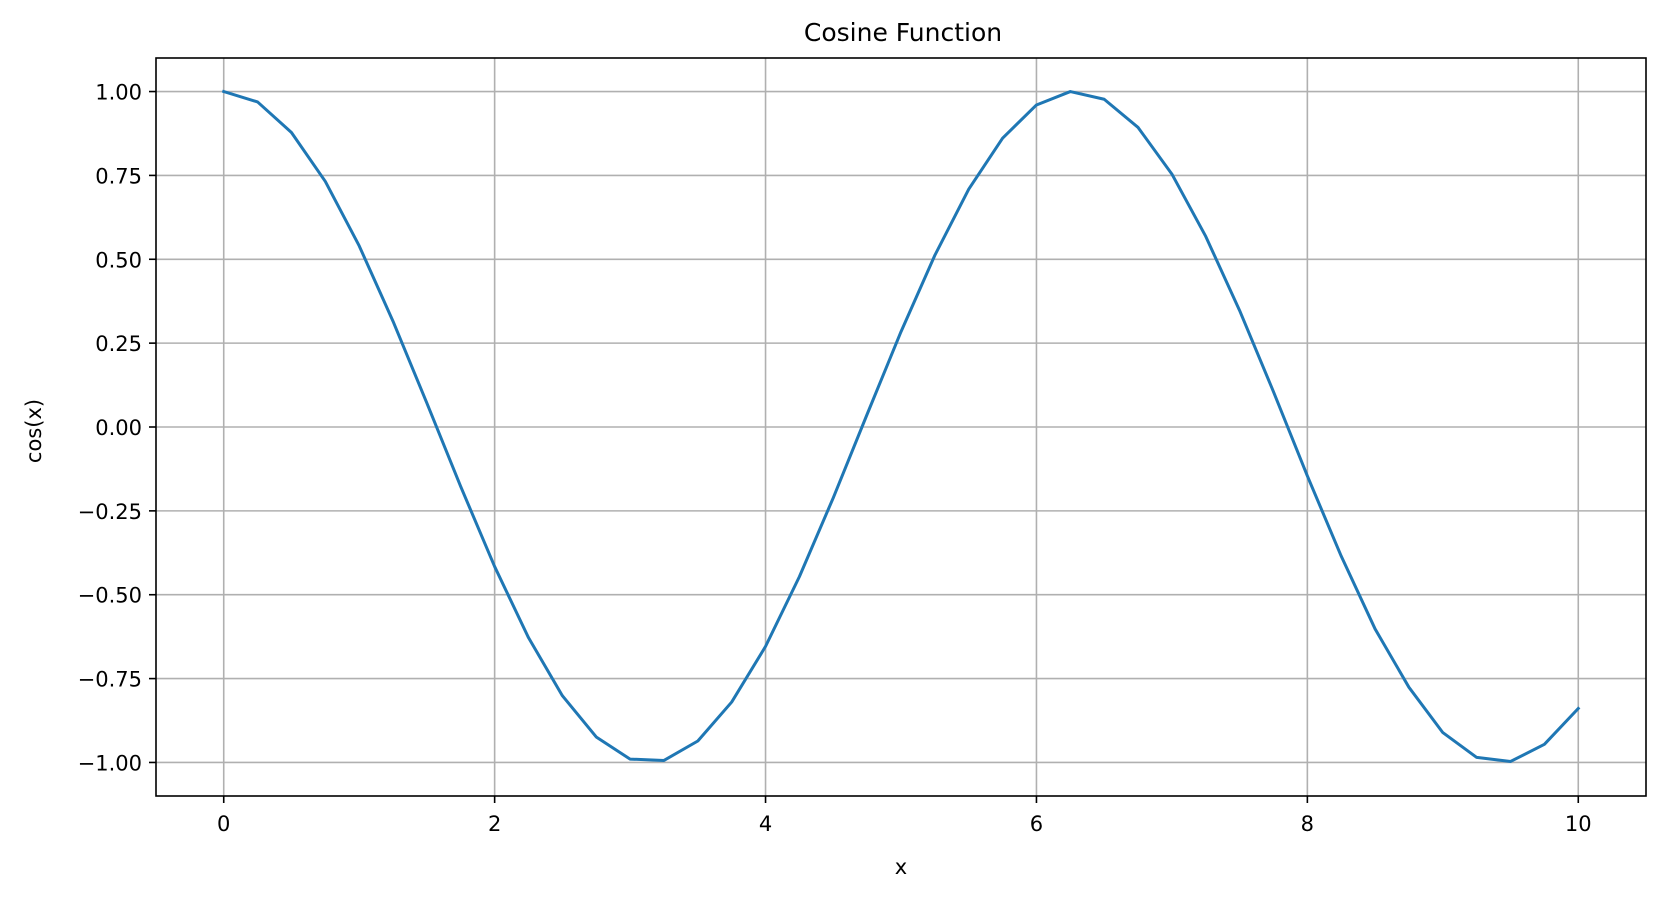  Describe the element at coordinates (110, 512) in the screenshot. I see `y-tick-label: −0.25` at that location.